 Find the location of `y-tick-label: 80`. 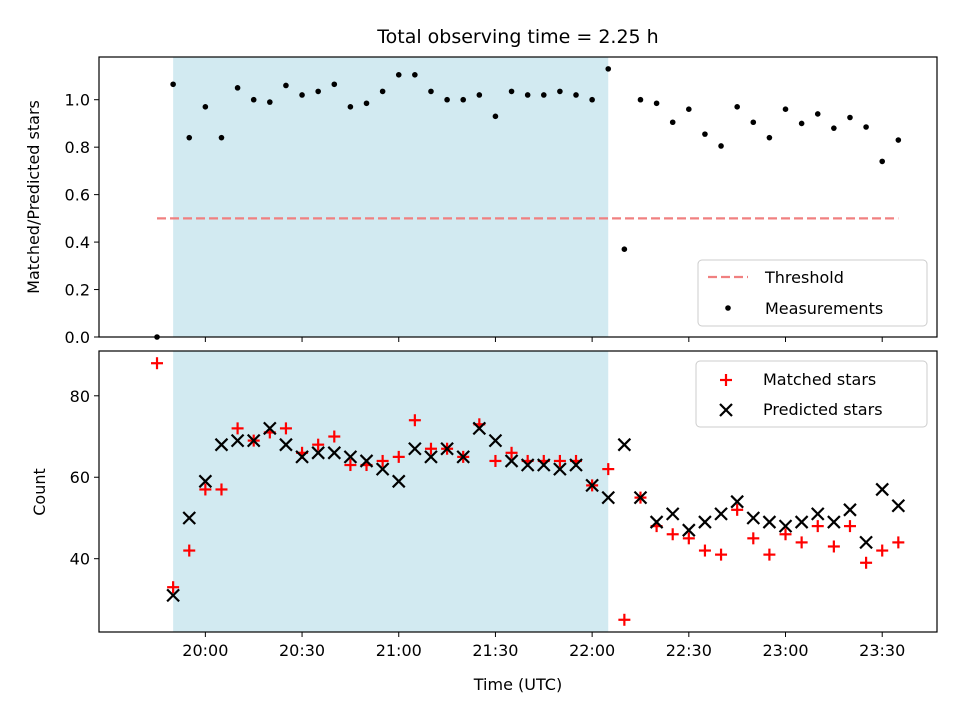

y-tick-label: 80 is located at coordinates (80, 396).